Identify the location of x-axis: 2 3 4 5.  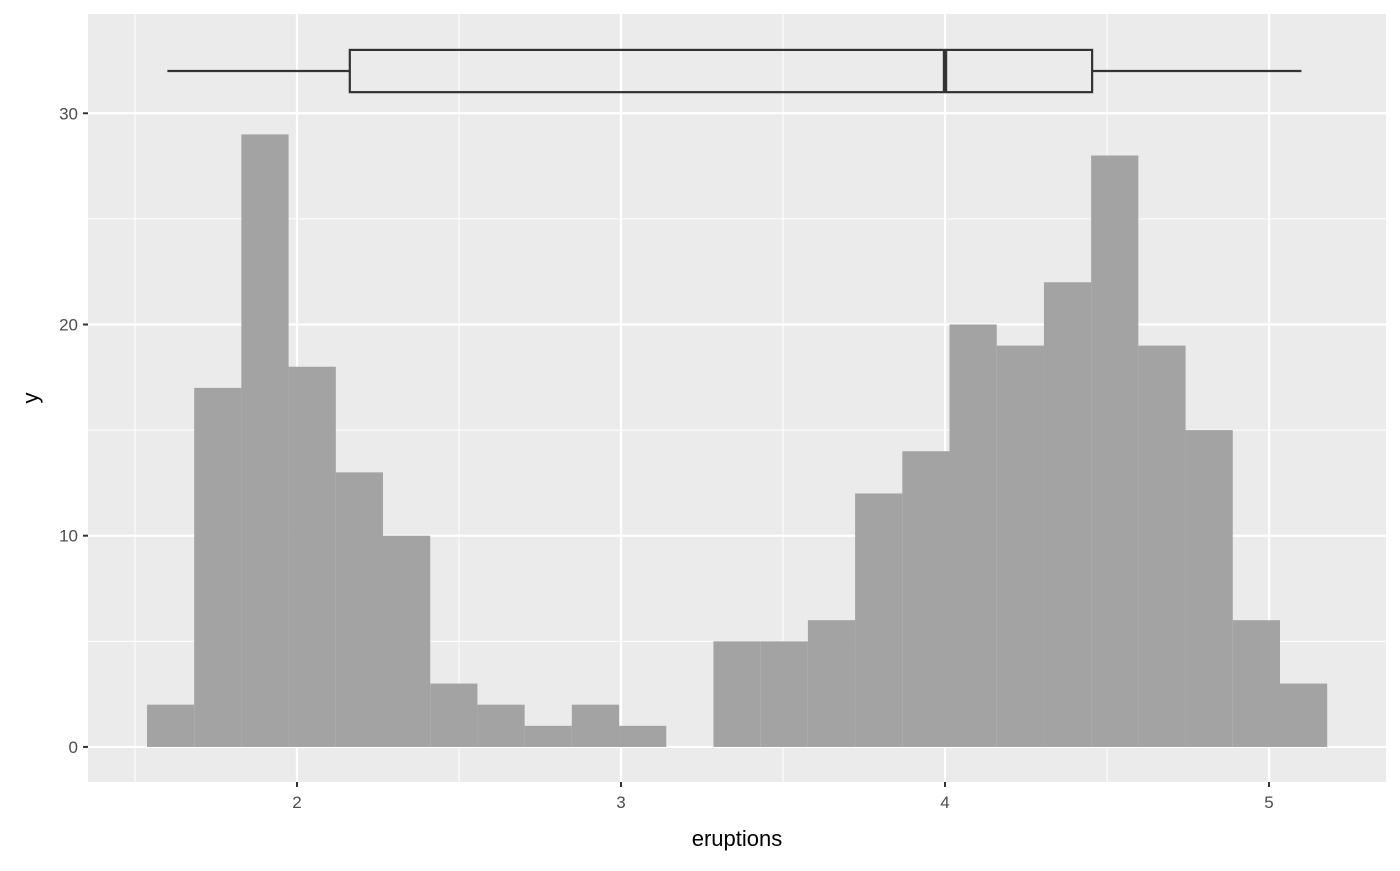
(783, 797).